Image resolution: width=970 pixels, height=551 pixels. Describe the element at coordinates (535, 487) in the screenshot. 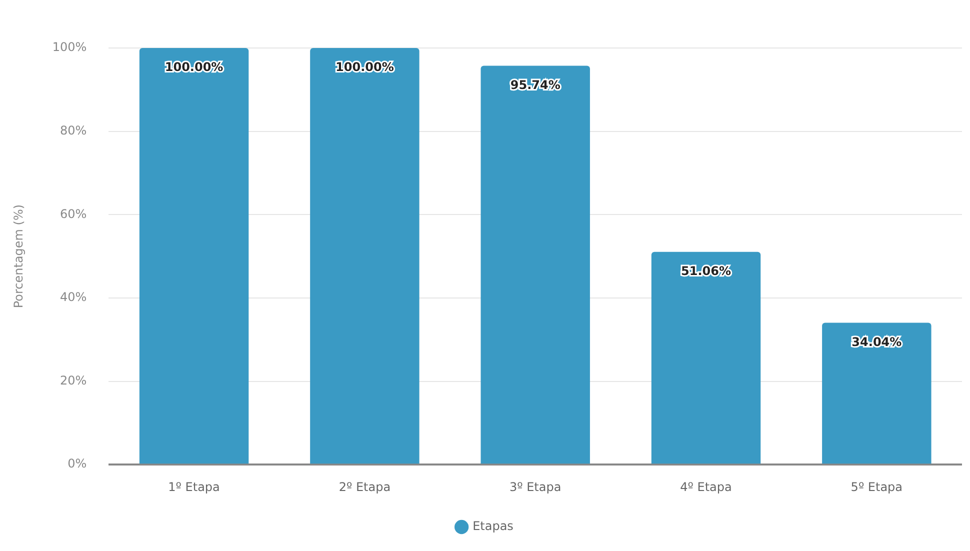

I see `x-tick-label: 3º Etapa` at that location.